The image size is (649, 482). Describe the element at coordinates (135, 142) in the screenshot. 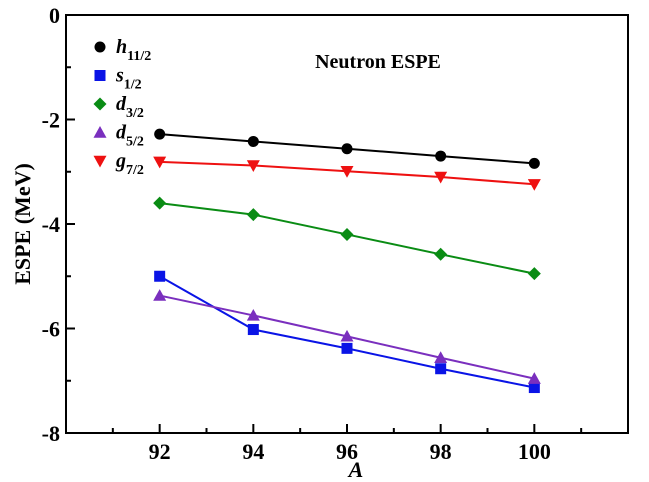

I see `legend-subscript: 5/2` at that location.